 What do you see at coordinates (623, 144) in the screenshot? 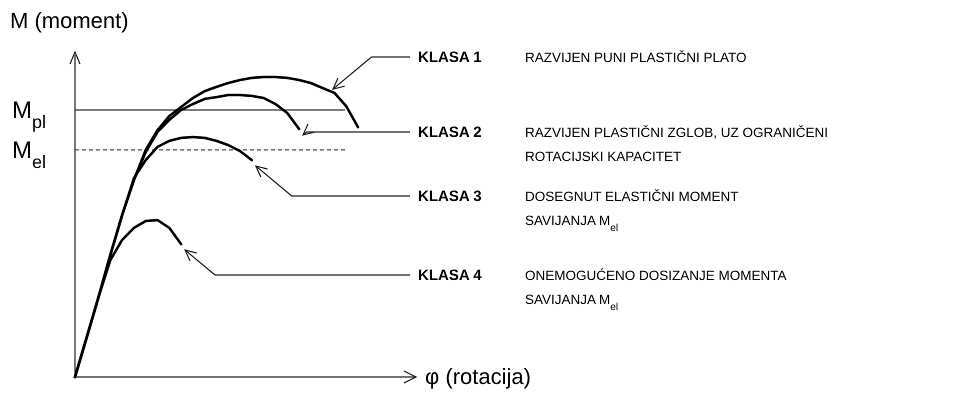
I see `text: KLASA 2 RAZVIJEN PLASTIČNI ZGLOB, UZ OGRANIČENI ROTACIJSKI KAPACITET` at bounding box center [623, 144].